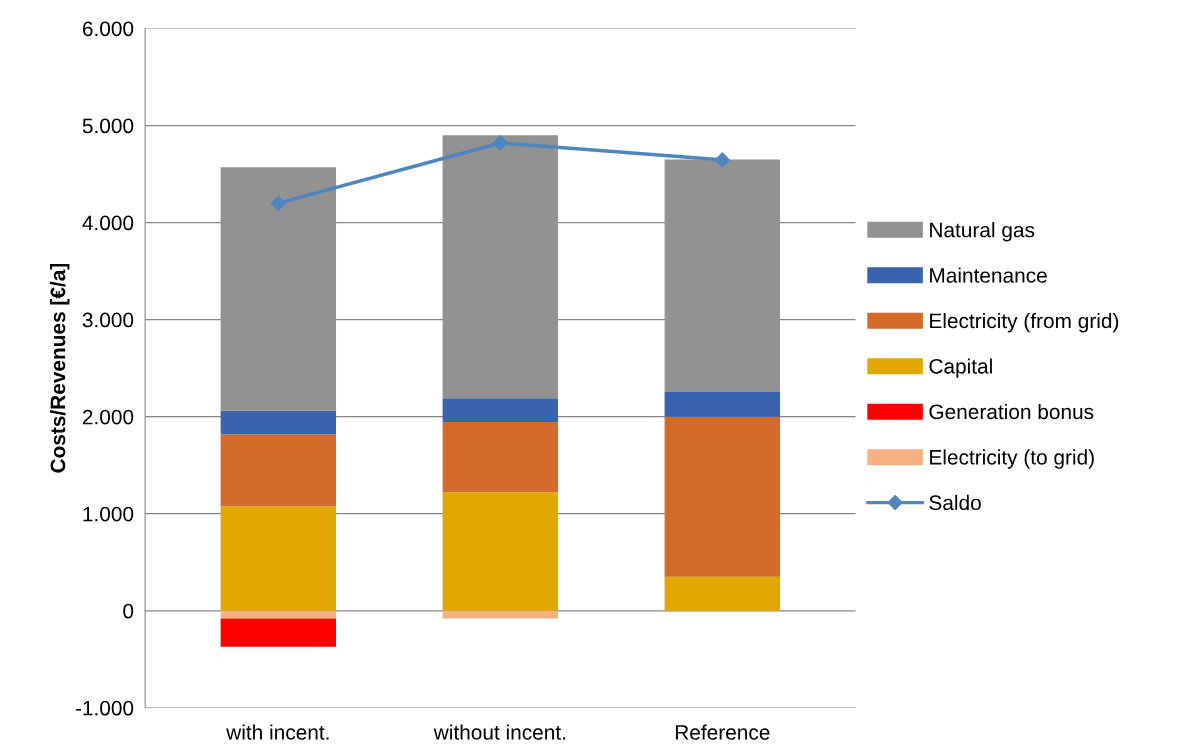 This screenshot has height=749, width=1180. I want to click on y-tick-label: 2.000, so click(108, 417).